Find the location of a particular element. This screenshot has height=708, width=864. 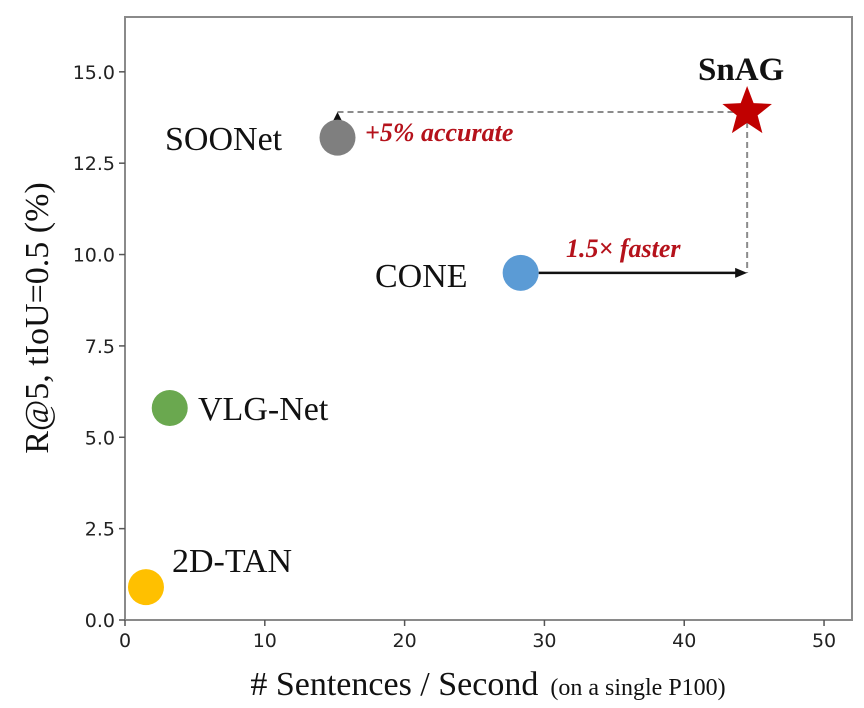

annotation-faster: 1.5× faster is located at coordinates (623, 248).